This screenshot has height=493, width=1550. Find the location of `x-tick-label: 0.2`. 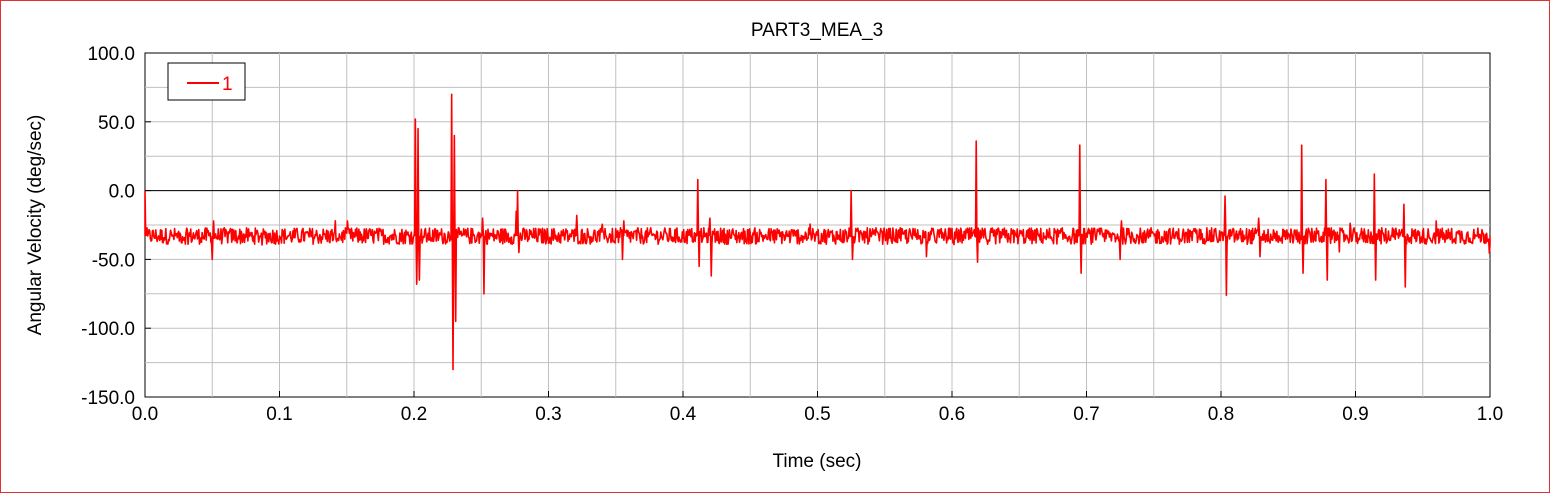

x-tick-label: 0.2 is located at coordinates (414, 414).